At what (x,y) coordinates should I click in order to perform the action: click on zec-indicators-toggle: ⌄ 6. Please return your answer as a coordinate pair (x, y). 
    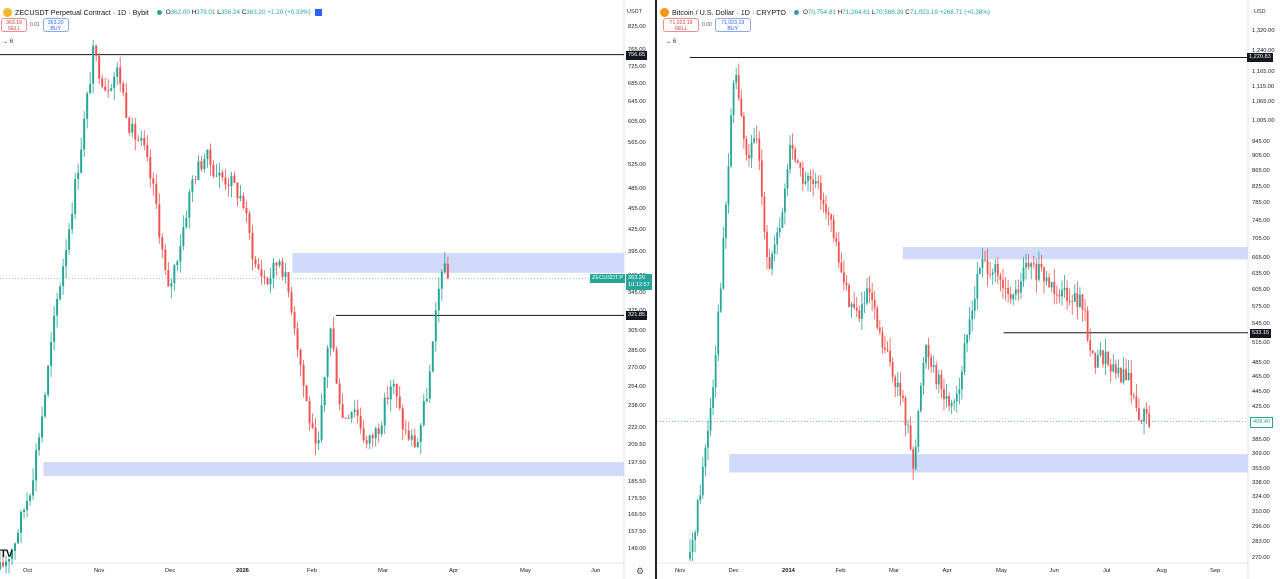
    Looking at the image, I should click on (8, 42).